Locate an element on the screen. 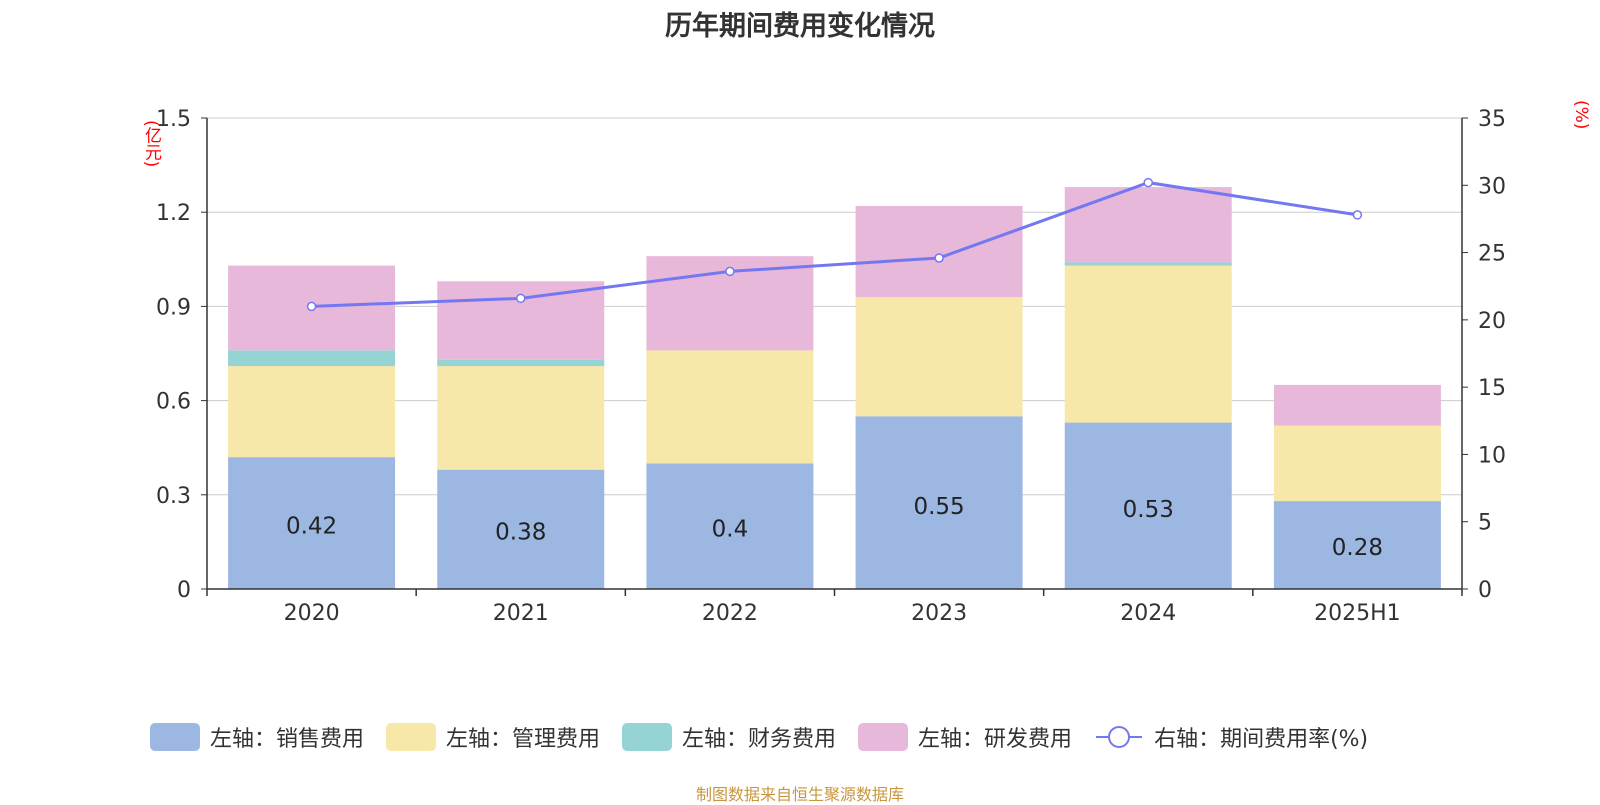 The width and height of the screenshot is (1600, 805). left-axis-tick-label: 1.2 is located at coordinates (173, 213).